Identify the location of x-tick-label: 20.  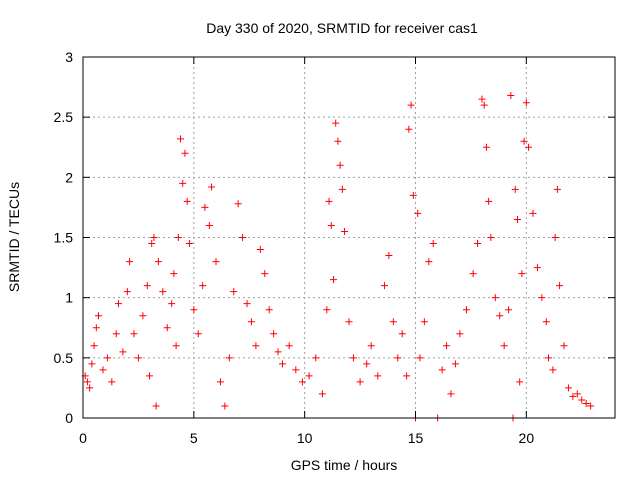
(527, 438).